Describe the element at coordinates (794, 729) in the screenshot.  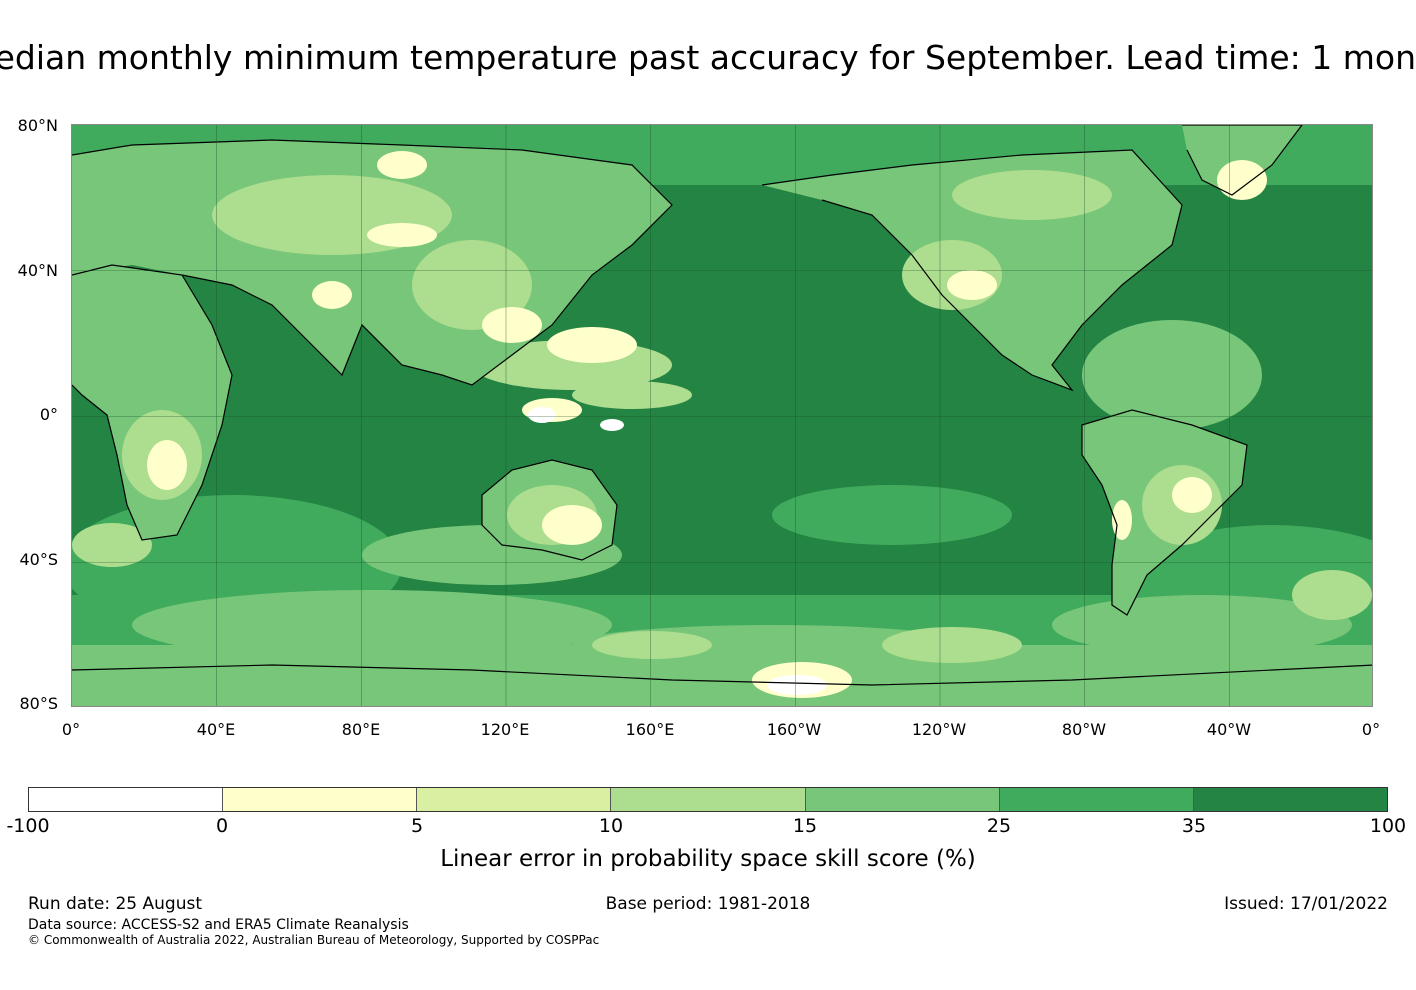
I see `lon-label-160w: 160°W` at that location.